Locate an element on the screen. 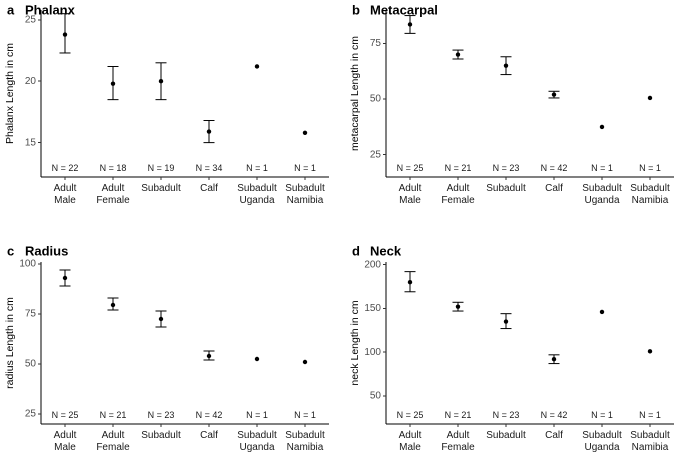 The width and height of the screenshot is (685, 462). sample-size-label: N = 18 is located at coordinates (113, 168).